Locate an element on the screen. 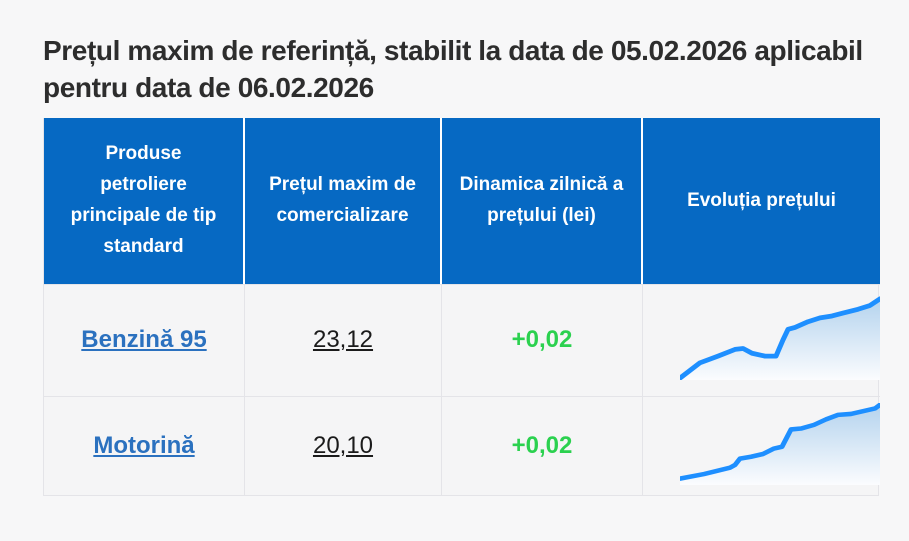 The height and width of the screenshot is (541, 909). product-link-motorina: Motorină is located at coordinates (144, 445).